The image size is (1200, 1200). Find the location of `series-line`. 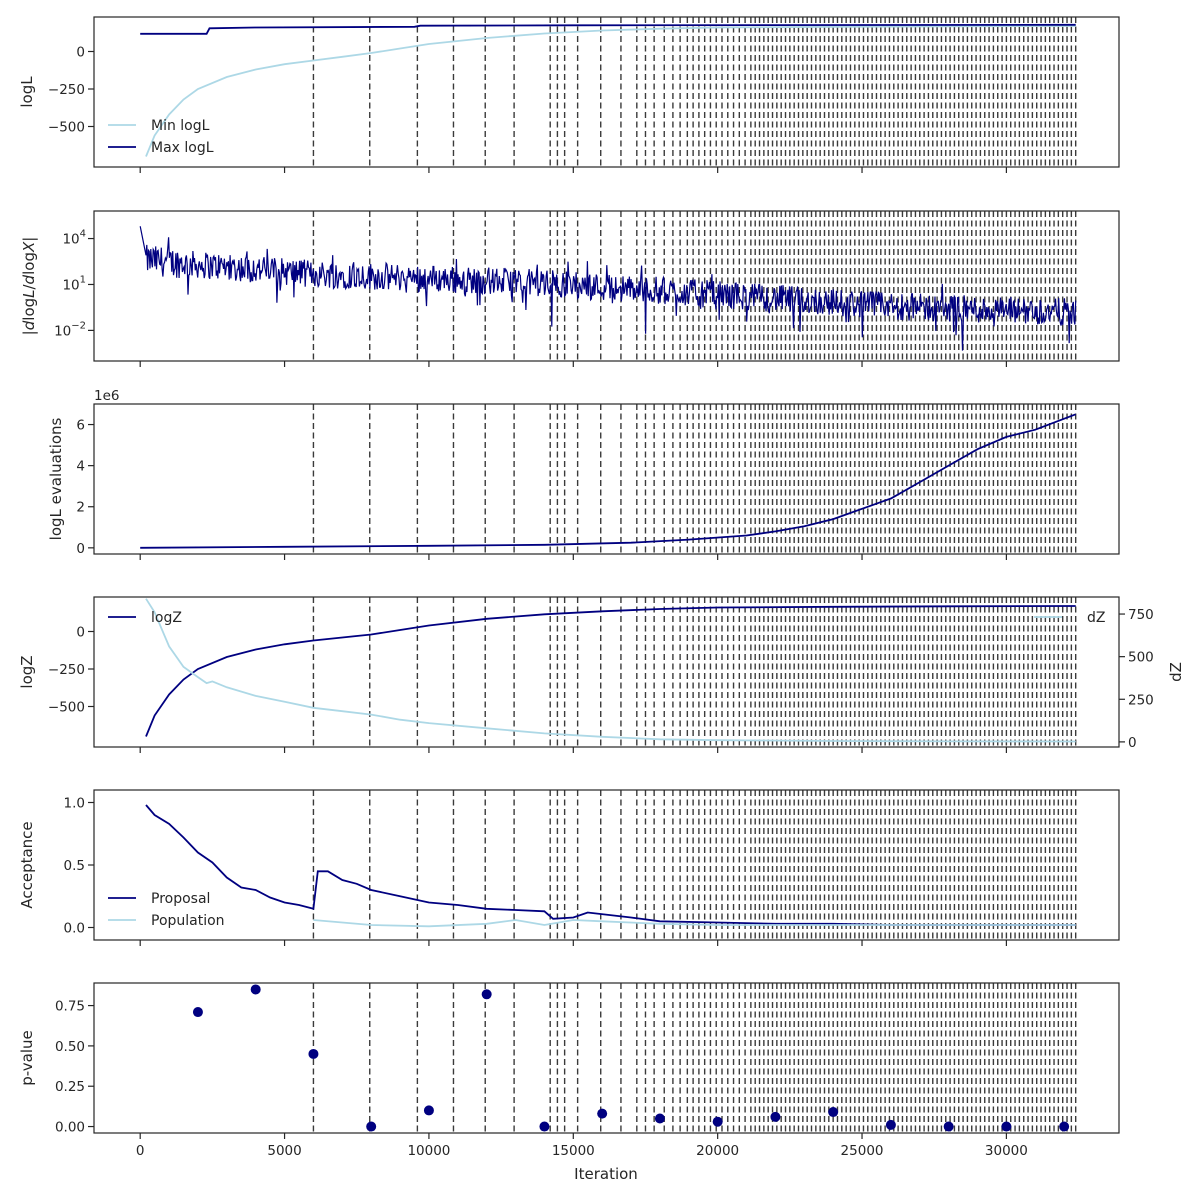

series-line is located at coordinates (608, 481).